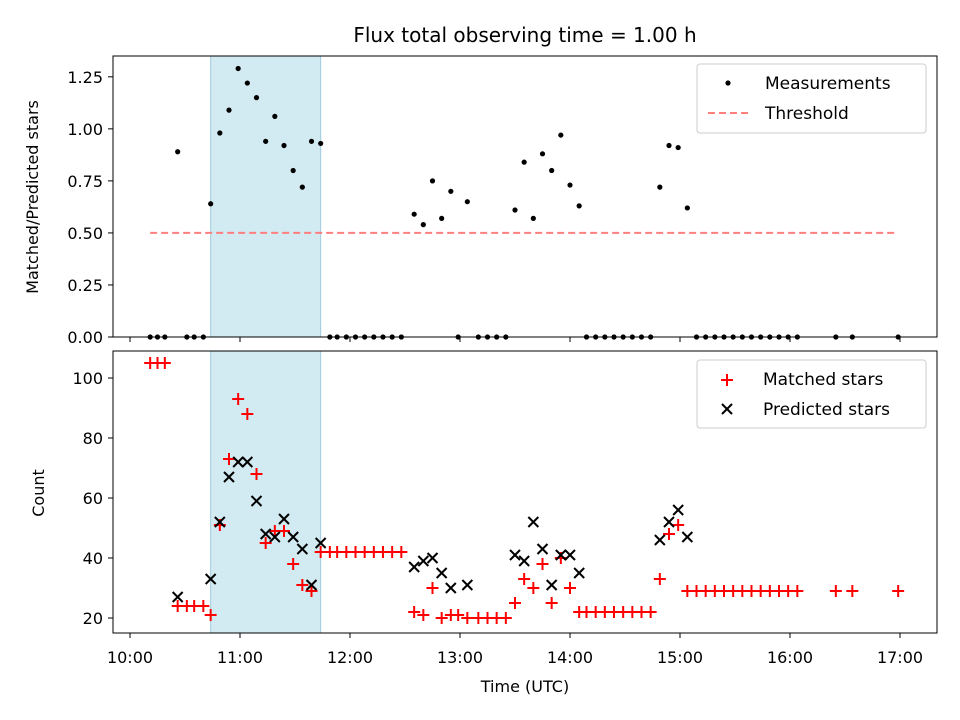 This screenshot has width=960, height=720. What do you see at coordinates (240, 657) in the screenshot?
I see `x-tick-label: 11:00` at bounding box center [240, 657].